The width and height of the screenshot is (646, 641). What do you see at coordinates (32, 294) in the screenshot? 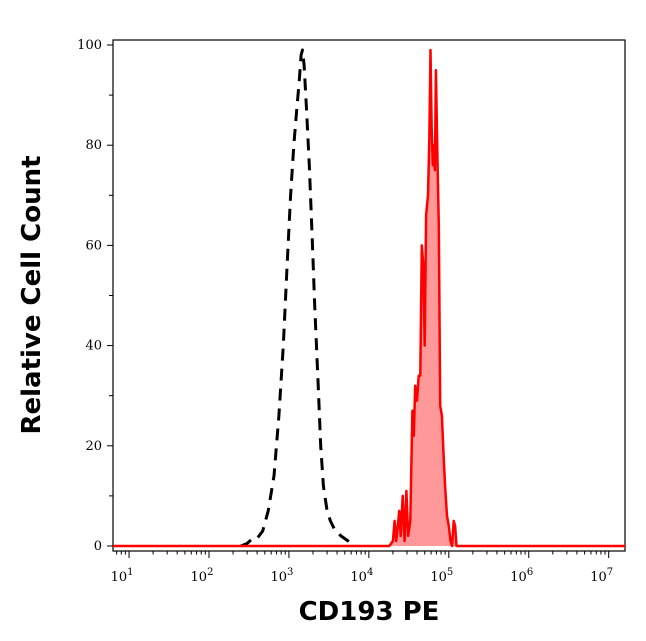
I see `y-axis-title: Relative Cell Count` at bounding box center [32, 294].